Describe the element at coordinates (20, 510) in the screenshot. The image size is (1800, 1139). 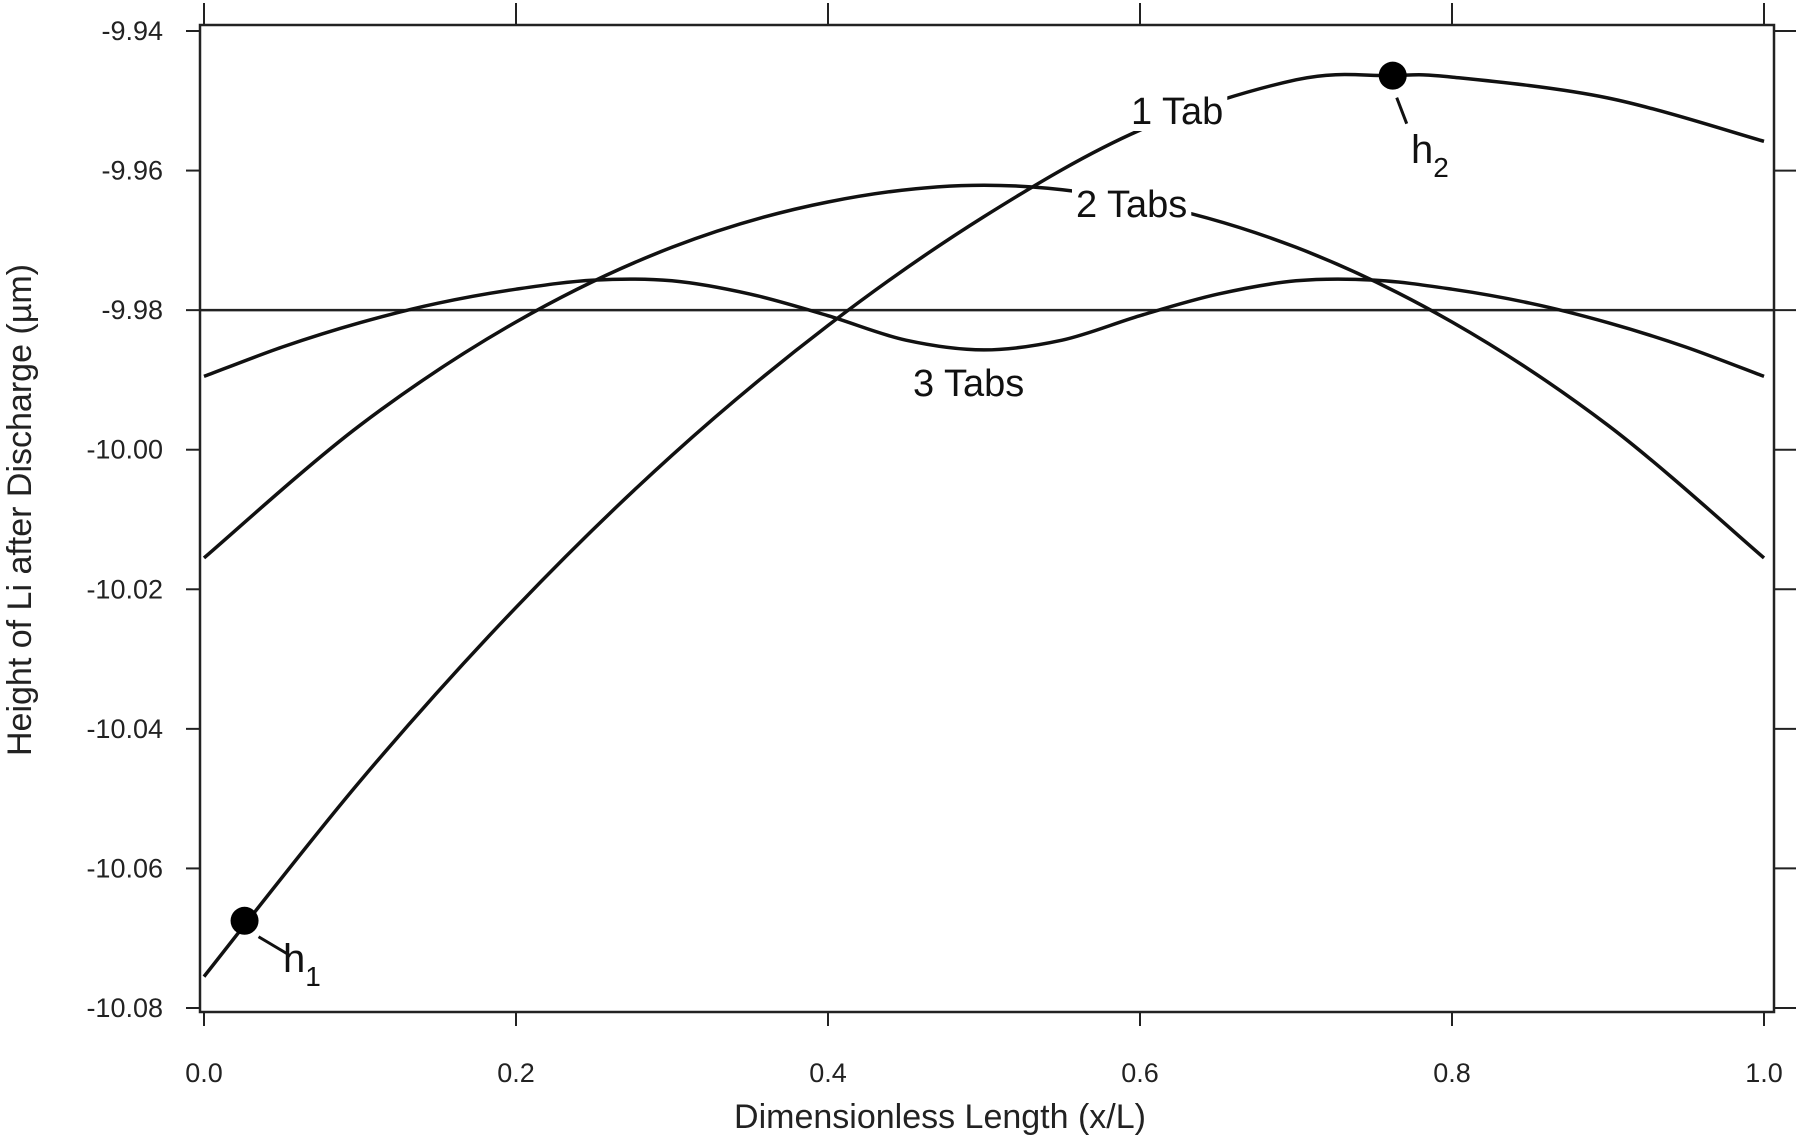
I see `y-axis-title: Height of Li after Discharge (µm)` at that location.